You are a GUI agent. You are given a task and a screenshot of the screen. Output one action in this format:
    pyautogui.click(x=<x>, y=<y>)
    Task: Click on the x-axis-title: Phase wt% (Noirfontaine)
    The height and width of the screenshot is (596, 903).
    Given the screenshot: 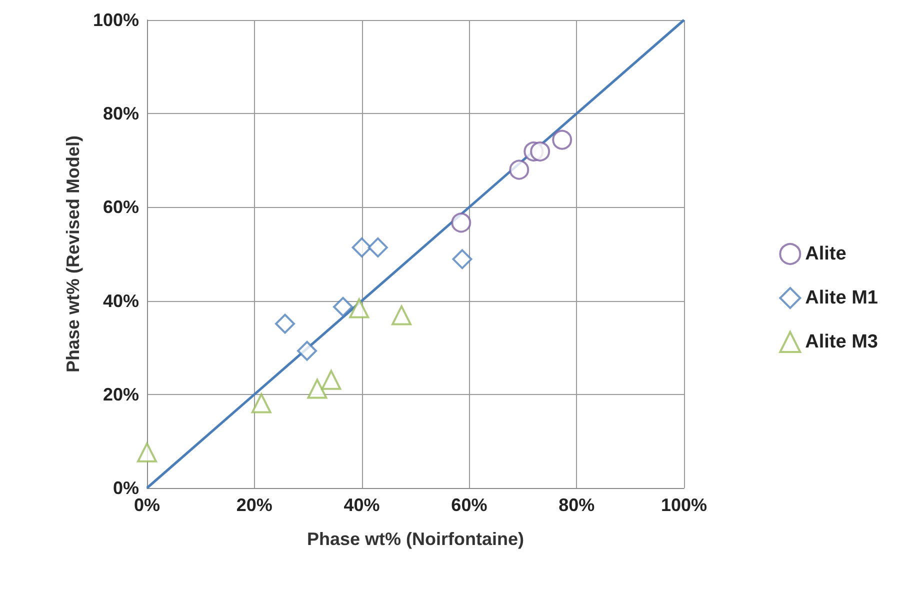 What is the action you would take?
    pyautogui.click(x=415, y=539)
    